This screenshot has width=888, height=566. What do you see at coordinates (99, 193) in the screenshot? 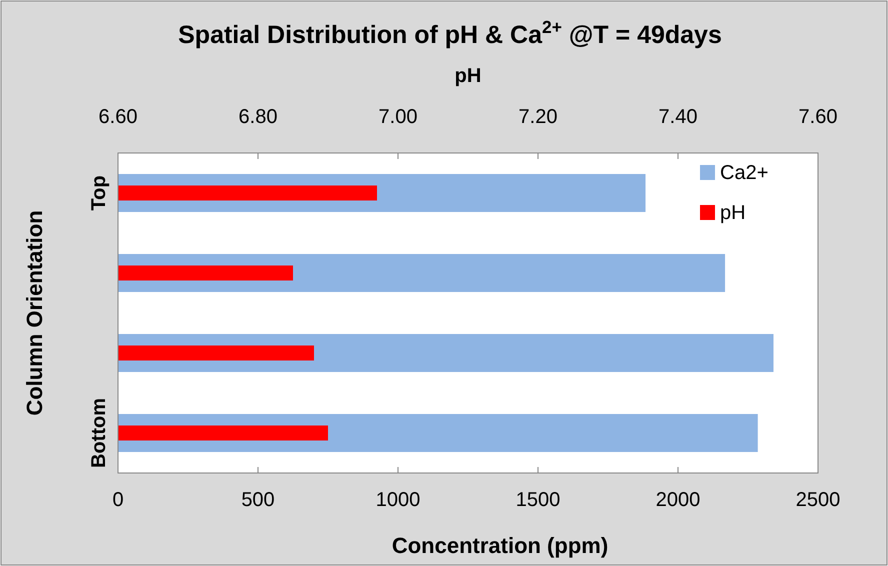
I see `y-tick-label: Top` at bounding box center [99, 193].